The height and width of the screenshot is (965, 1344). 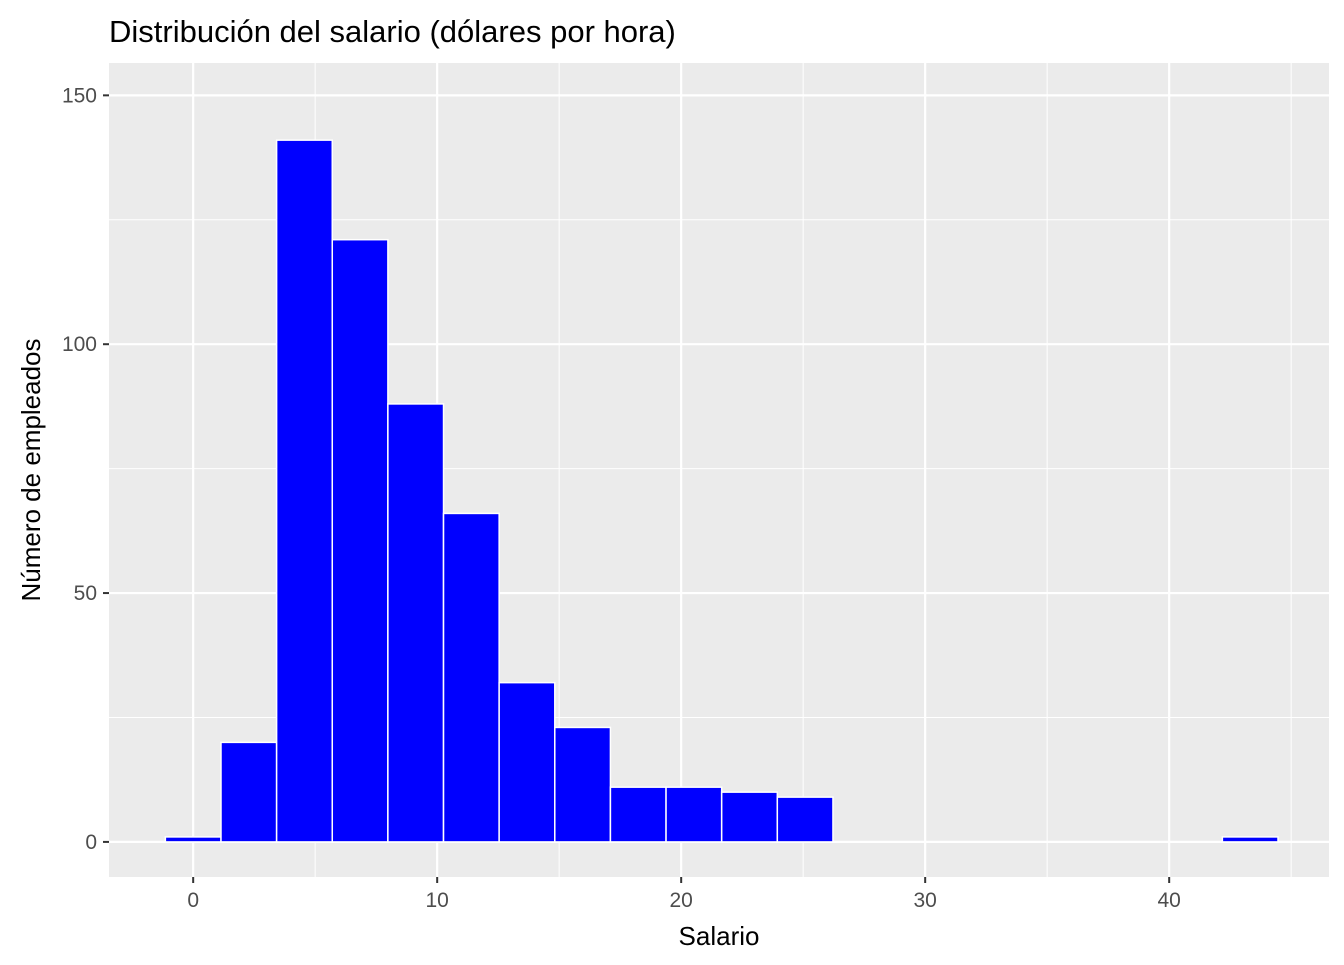 What do you see at coordinates (437, 900) in the screenshot?
I see `x-tick-label: 10` at bounding box center [437, 900].